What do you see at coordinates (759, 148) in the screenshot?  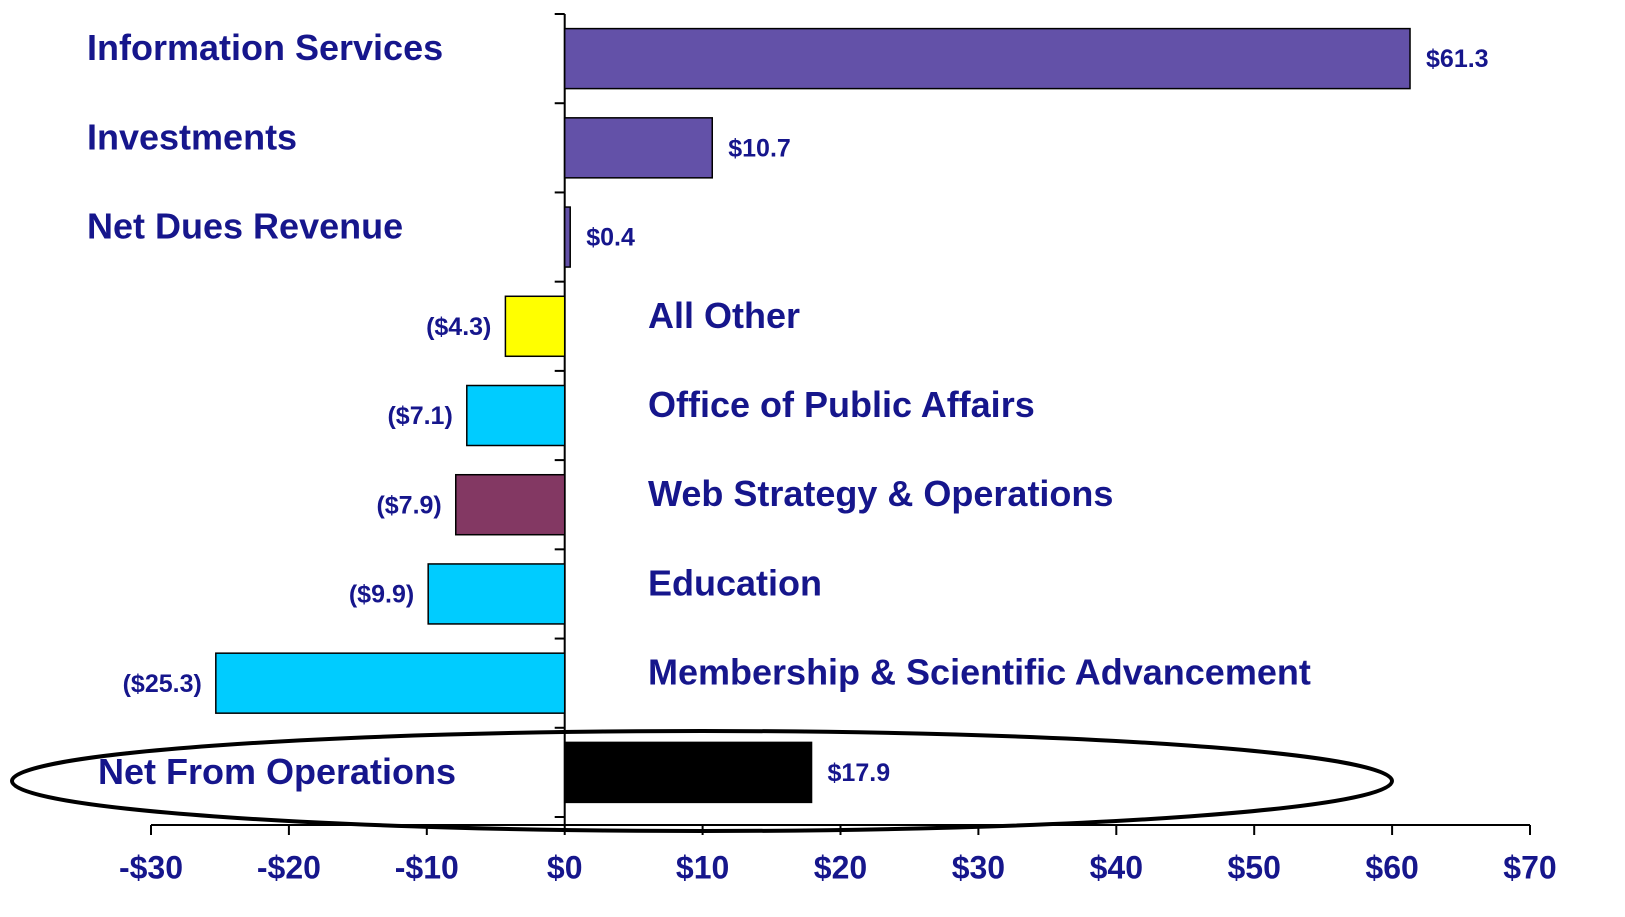 I see `value-label: $10.7` at bounding box center [759, 148].